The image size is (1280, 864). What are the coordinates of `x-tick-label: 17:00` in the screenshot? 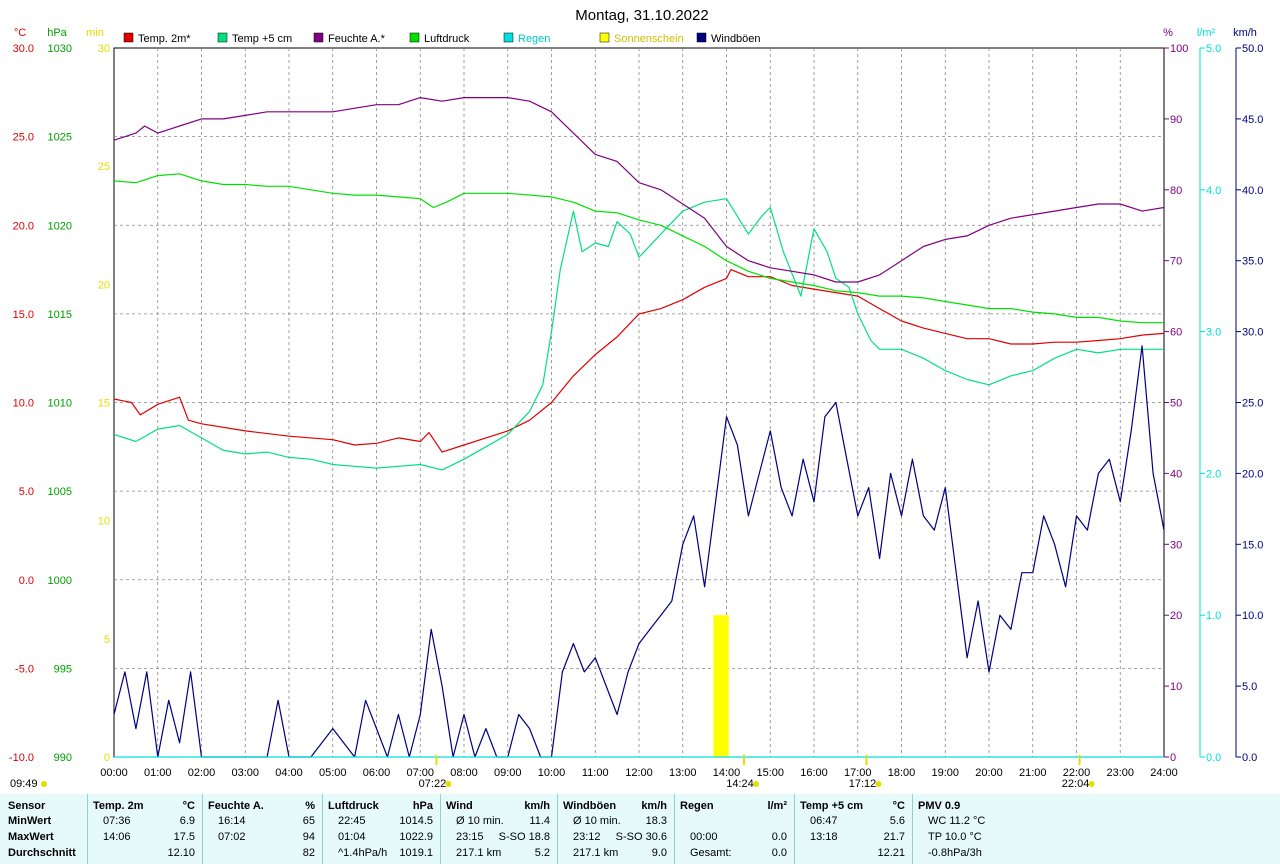 It's located at (858, 773).